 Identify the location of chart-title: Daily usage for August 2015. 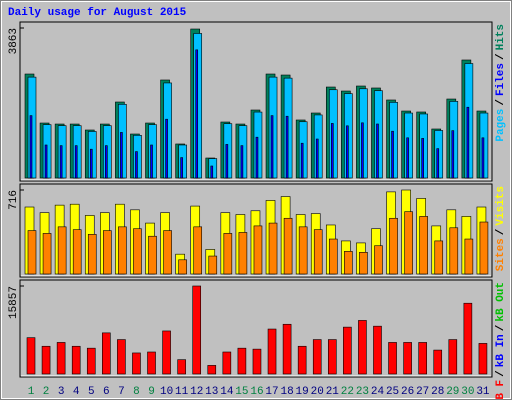
(97, 13).